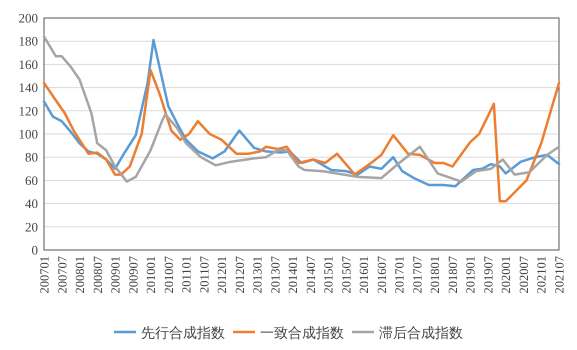  Describe the element at coordinates (28, 88) in the screenshot. I see `y-tick-label: 140` at that location.